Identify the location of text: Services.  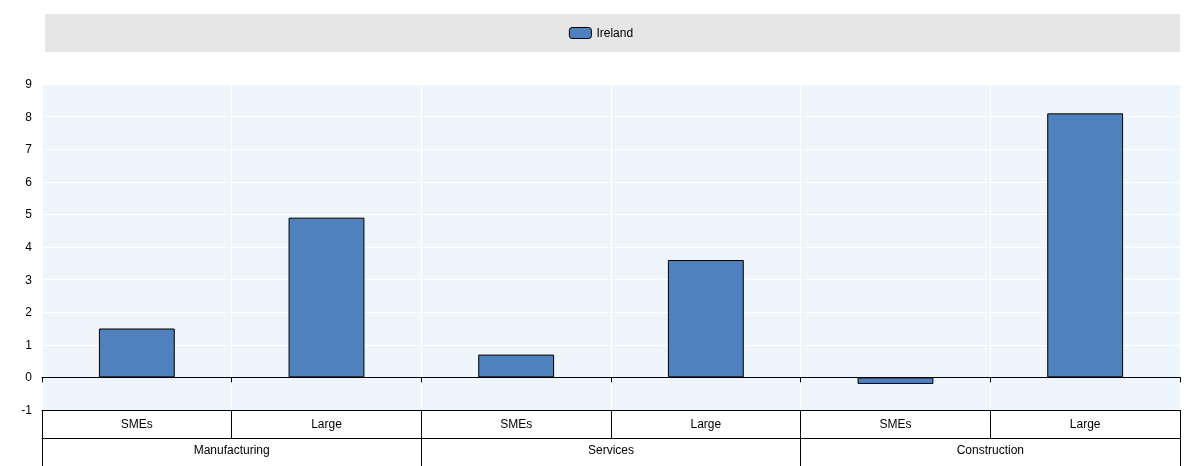
(611, 450).